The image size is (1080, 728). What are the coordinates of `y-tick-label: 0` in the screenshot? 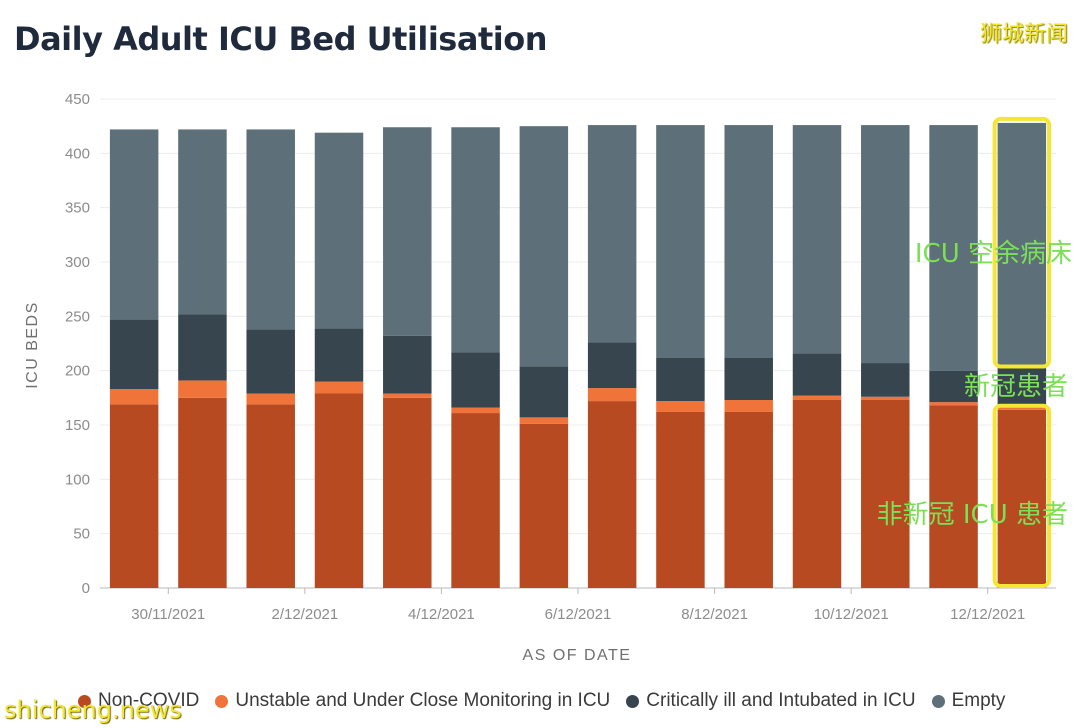 It's located at (86, 588).